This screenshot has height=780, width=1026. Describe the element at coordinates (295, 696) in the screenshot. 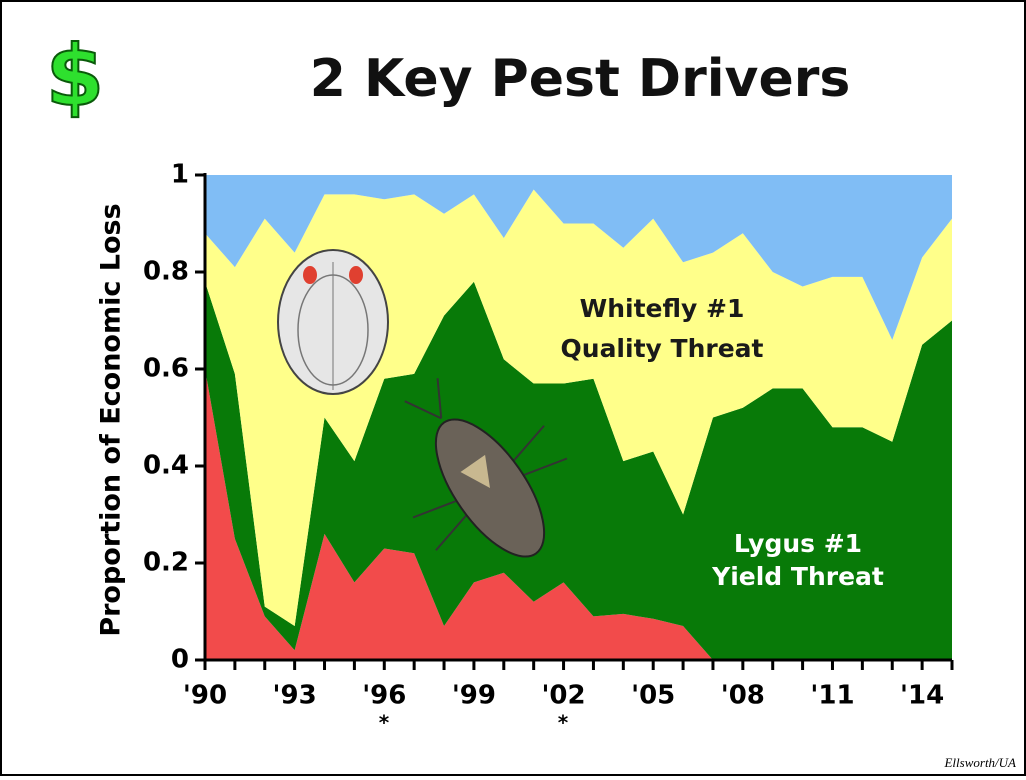

I see `x-tick-label: '93` at that location.